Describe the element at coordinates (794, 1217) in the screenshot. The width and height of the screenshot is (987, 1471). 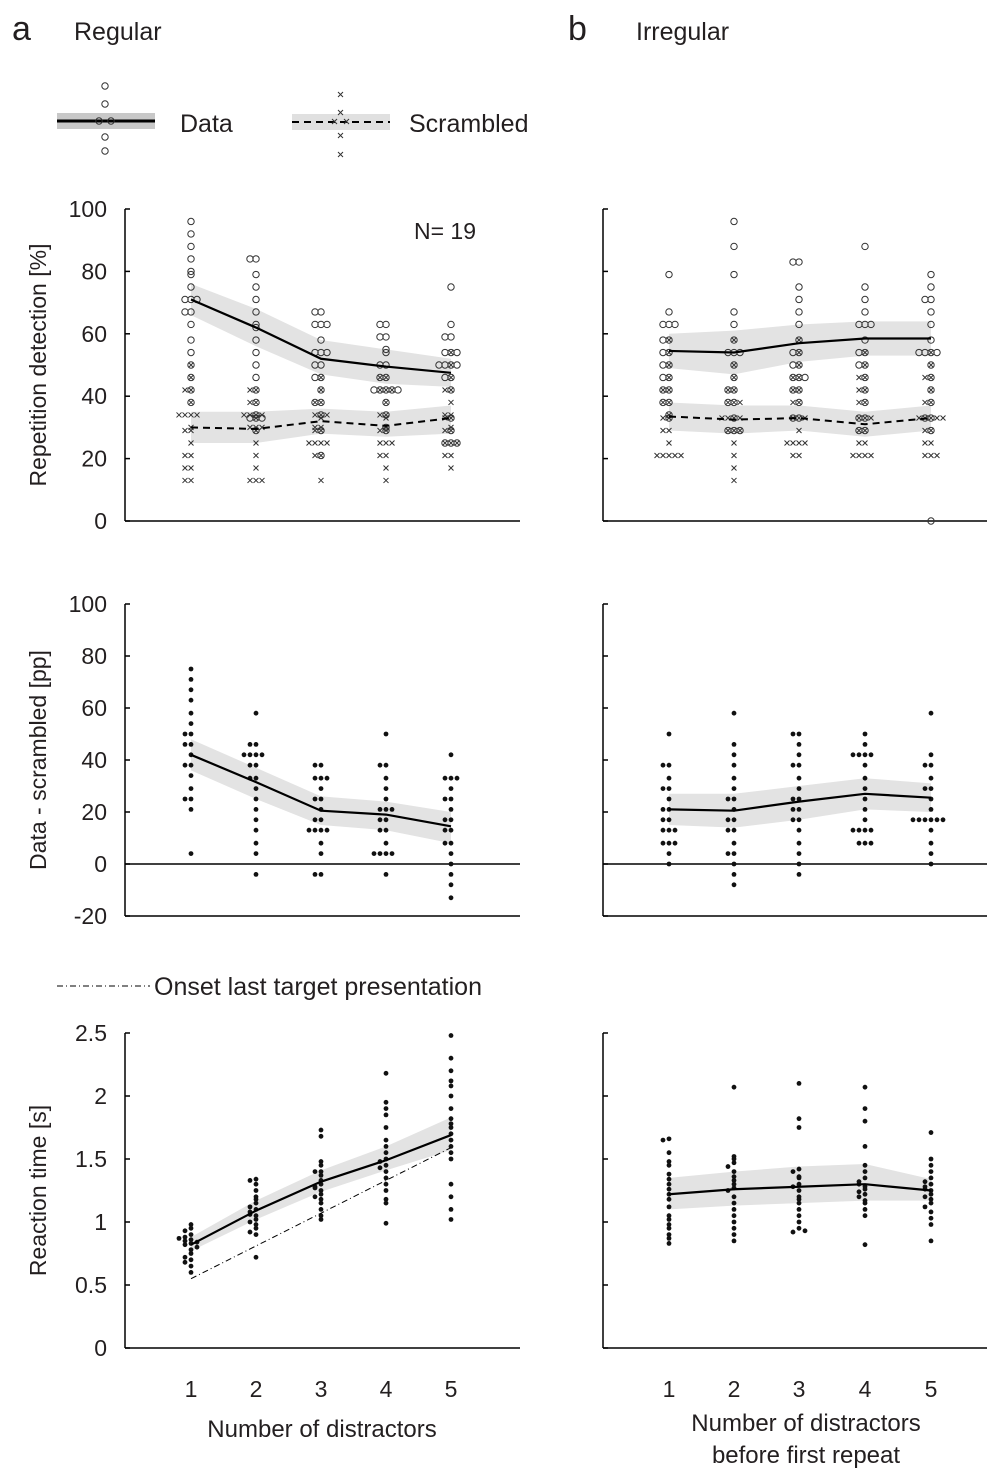
I see `chart-b_bot: 1 2 3 4 5` at that location.